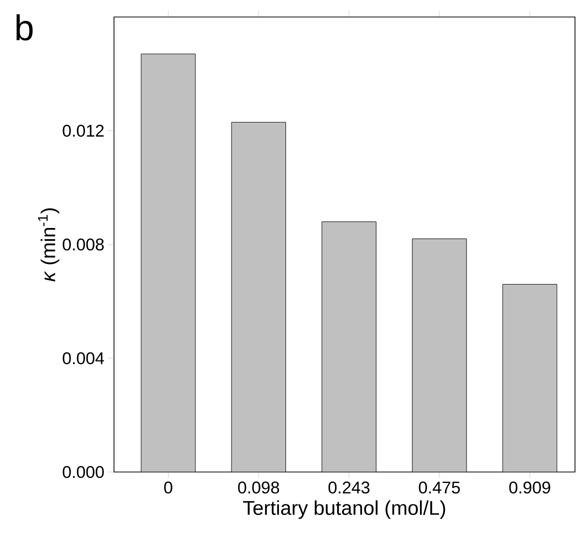  What do you see at coordinates (259, 488) in the screenshot?
I see `x-tick-label: 0.098` at bounding box center [259, 488].